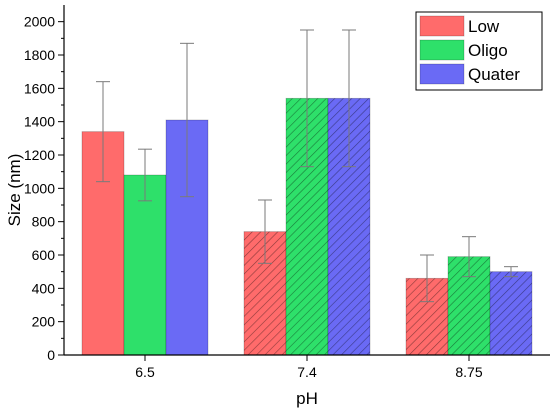 This screenshot has width=550, height=412. I want to click on legend-swatch-low, so click(442, 26).